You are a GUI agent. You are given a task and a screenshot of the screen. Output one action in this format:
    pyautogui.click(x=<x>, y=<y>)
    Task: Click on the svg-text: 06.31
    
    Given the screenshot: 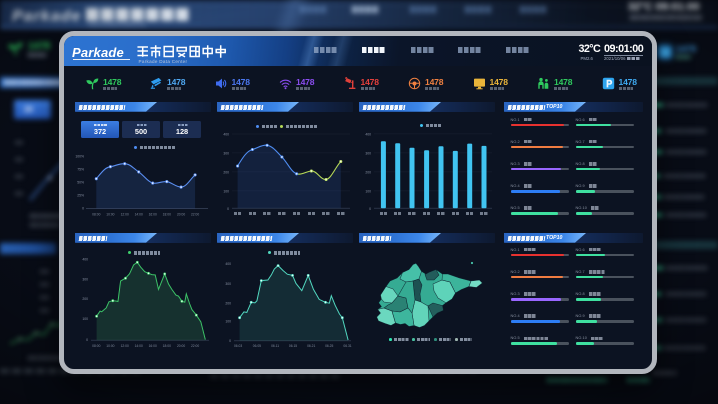 What is the action you would take?
    pyautogui.click(x=347, y=346)
    